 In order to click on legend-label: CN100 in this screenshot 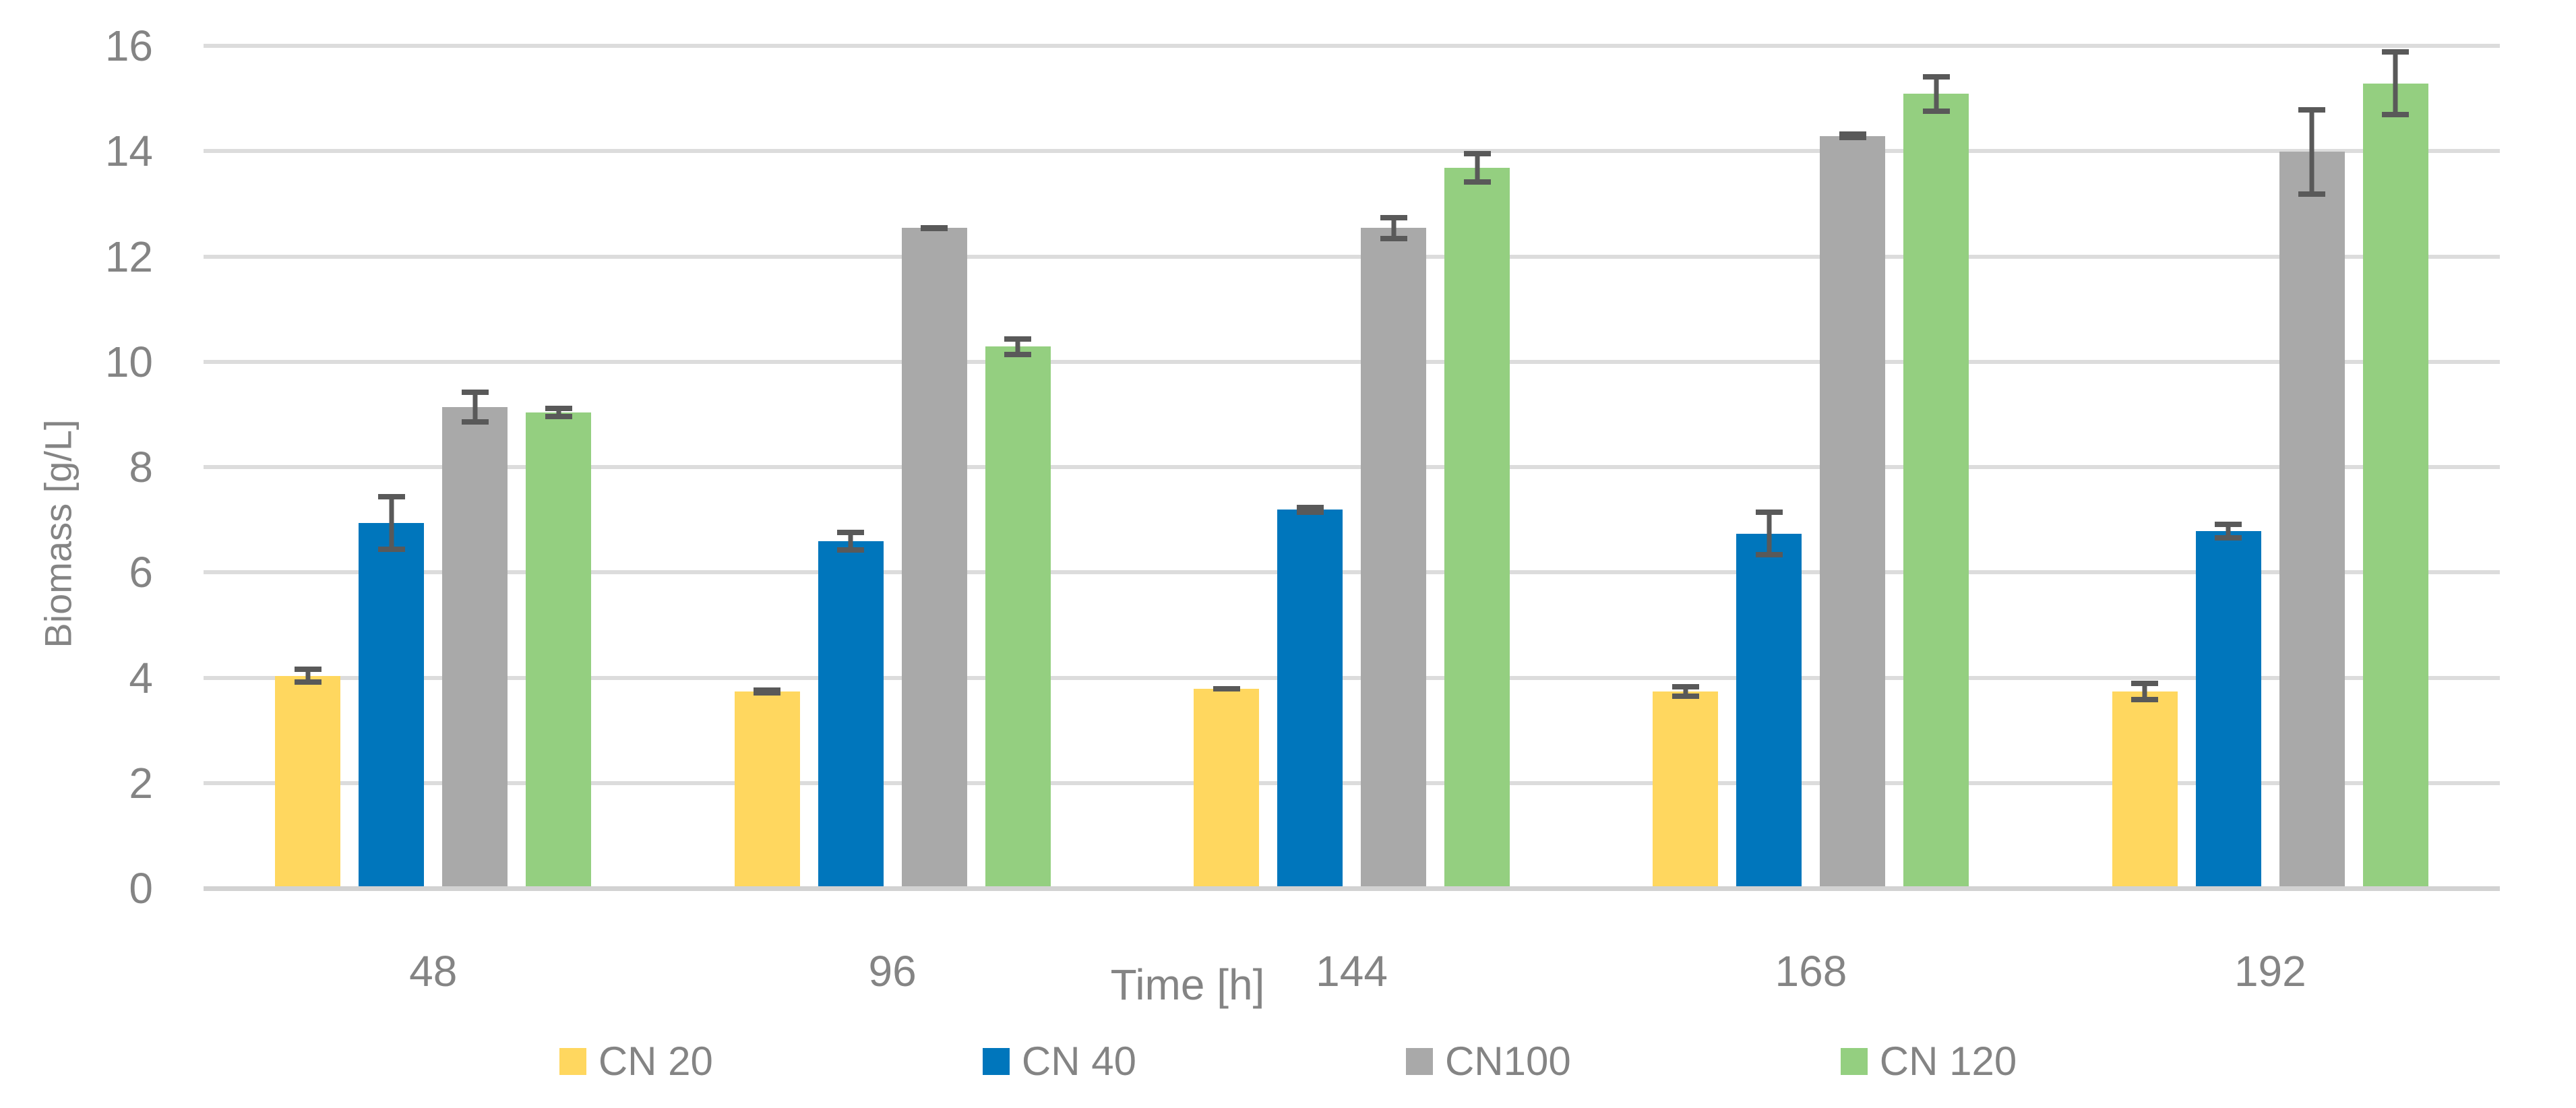, I will do `click(1508, 1061)`.